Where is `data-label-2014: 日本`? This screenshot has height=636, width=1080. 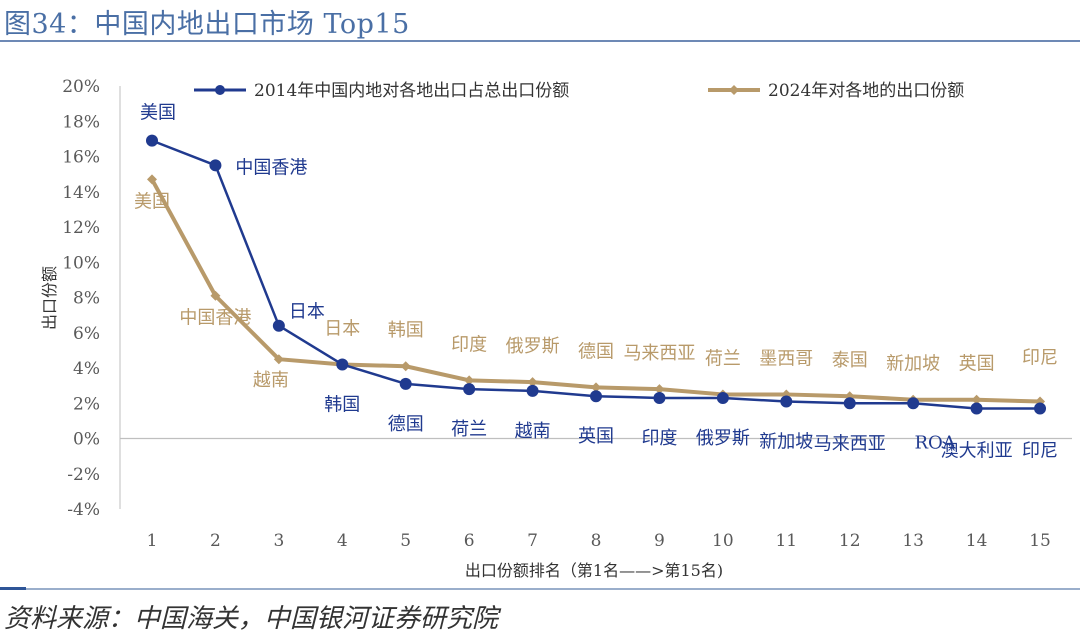
data-label-2014: 日本 is located at coordinates (307, 312).